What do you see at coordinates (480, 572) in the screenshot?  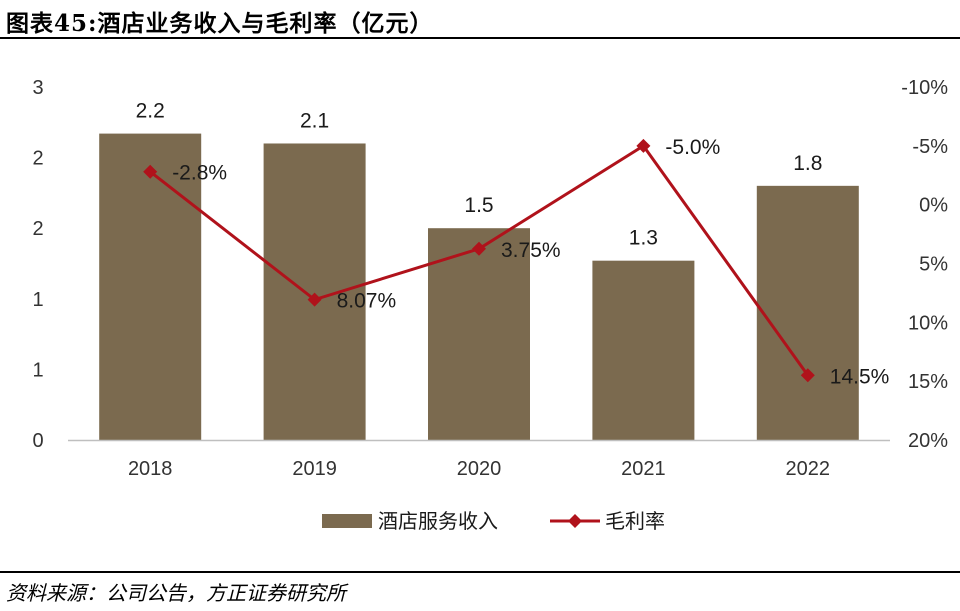 I see `bottom-rule` at bounding box center [480, 572].